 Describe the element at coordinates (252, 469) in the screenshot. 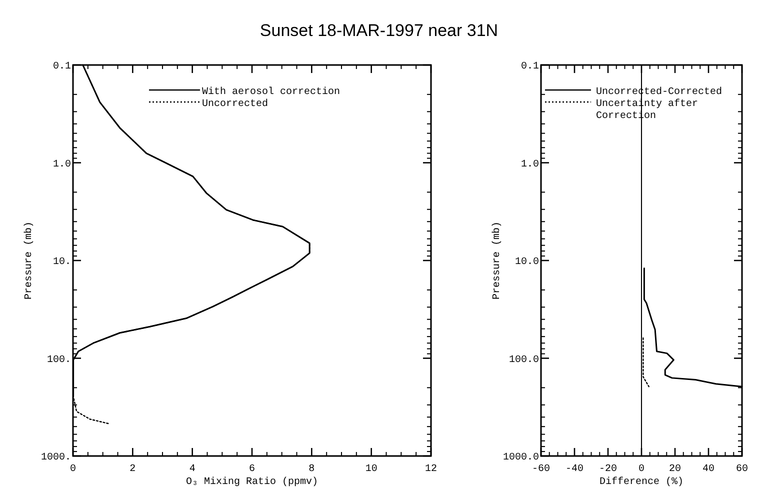

I see `x-tick-label: 6` at that location.